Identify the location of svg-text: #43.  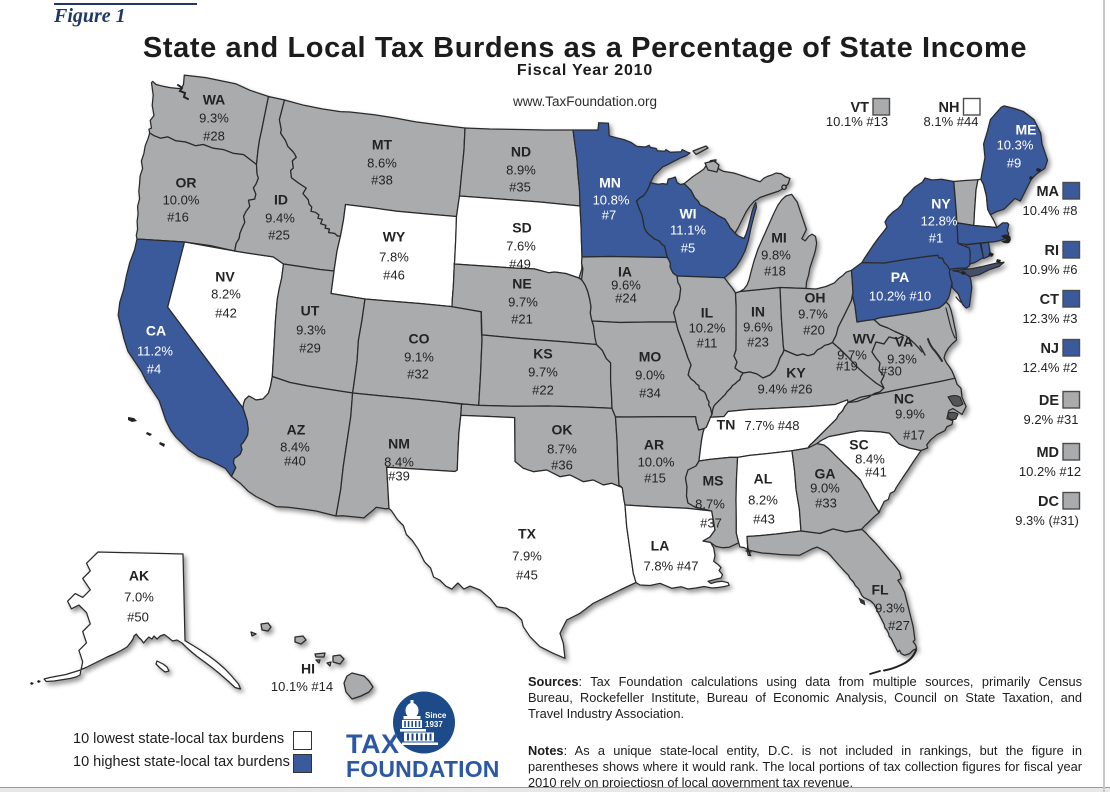
(764, 519).